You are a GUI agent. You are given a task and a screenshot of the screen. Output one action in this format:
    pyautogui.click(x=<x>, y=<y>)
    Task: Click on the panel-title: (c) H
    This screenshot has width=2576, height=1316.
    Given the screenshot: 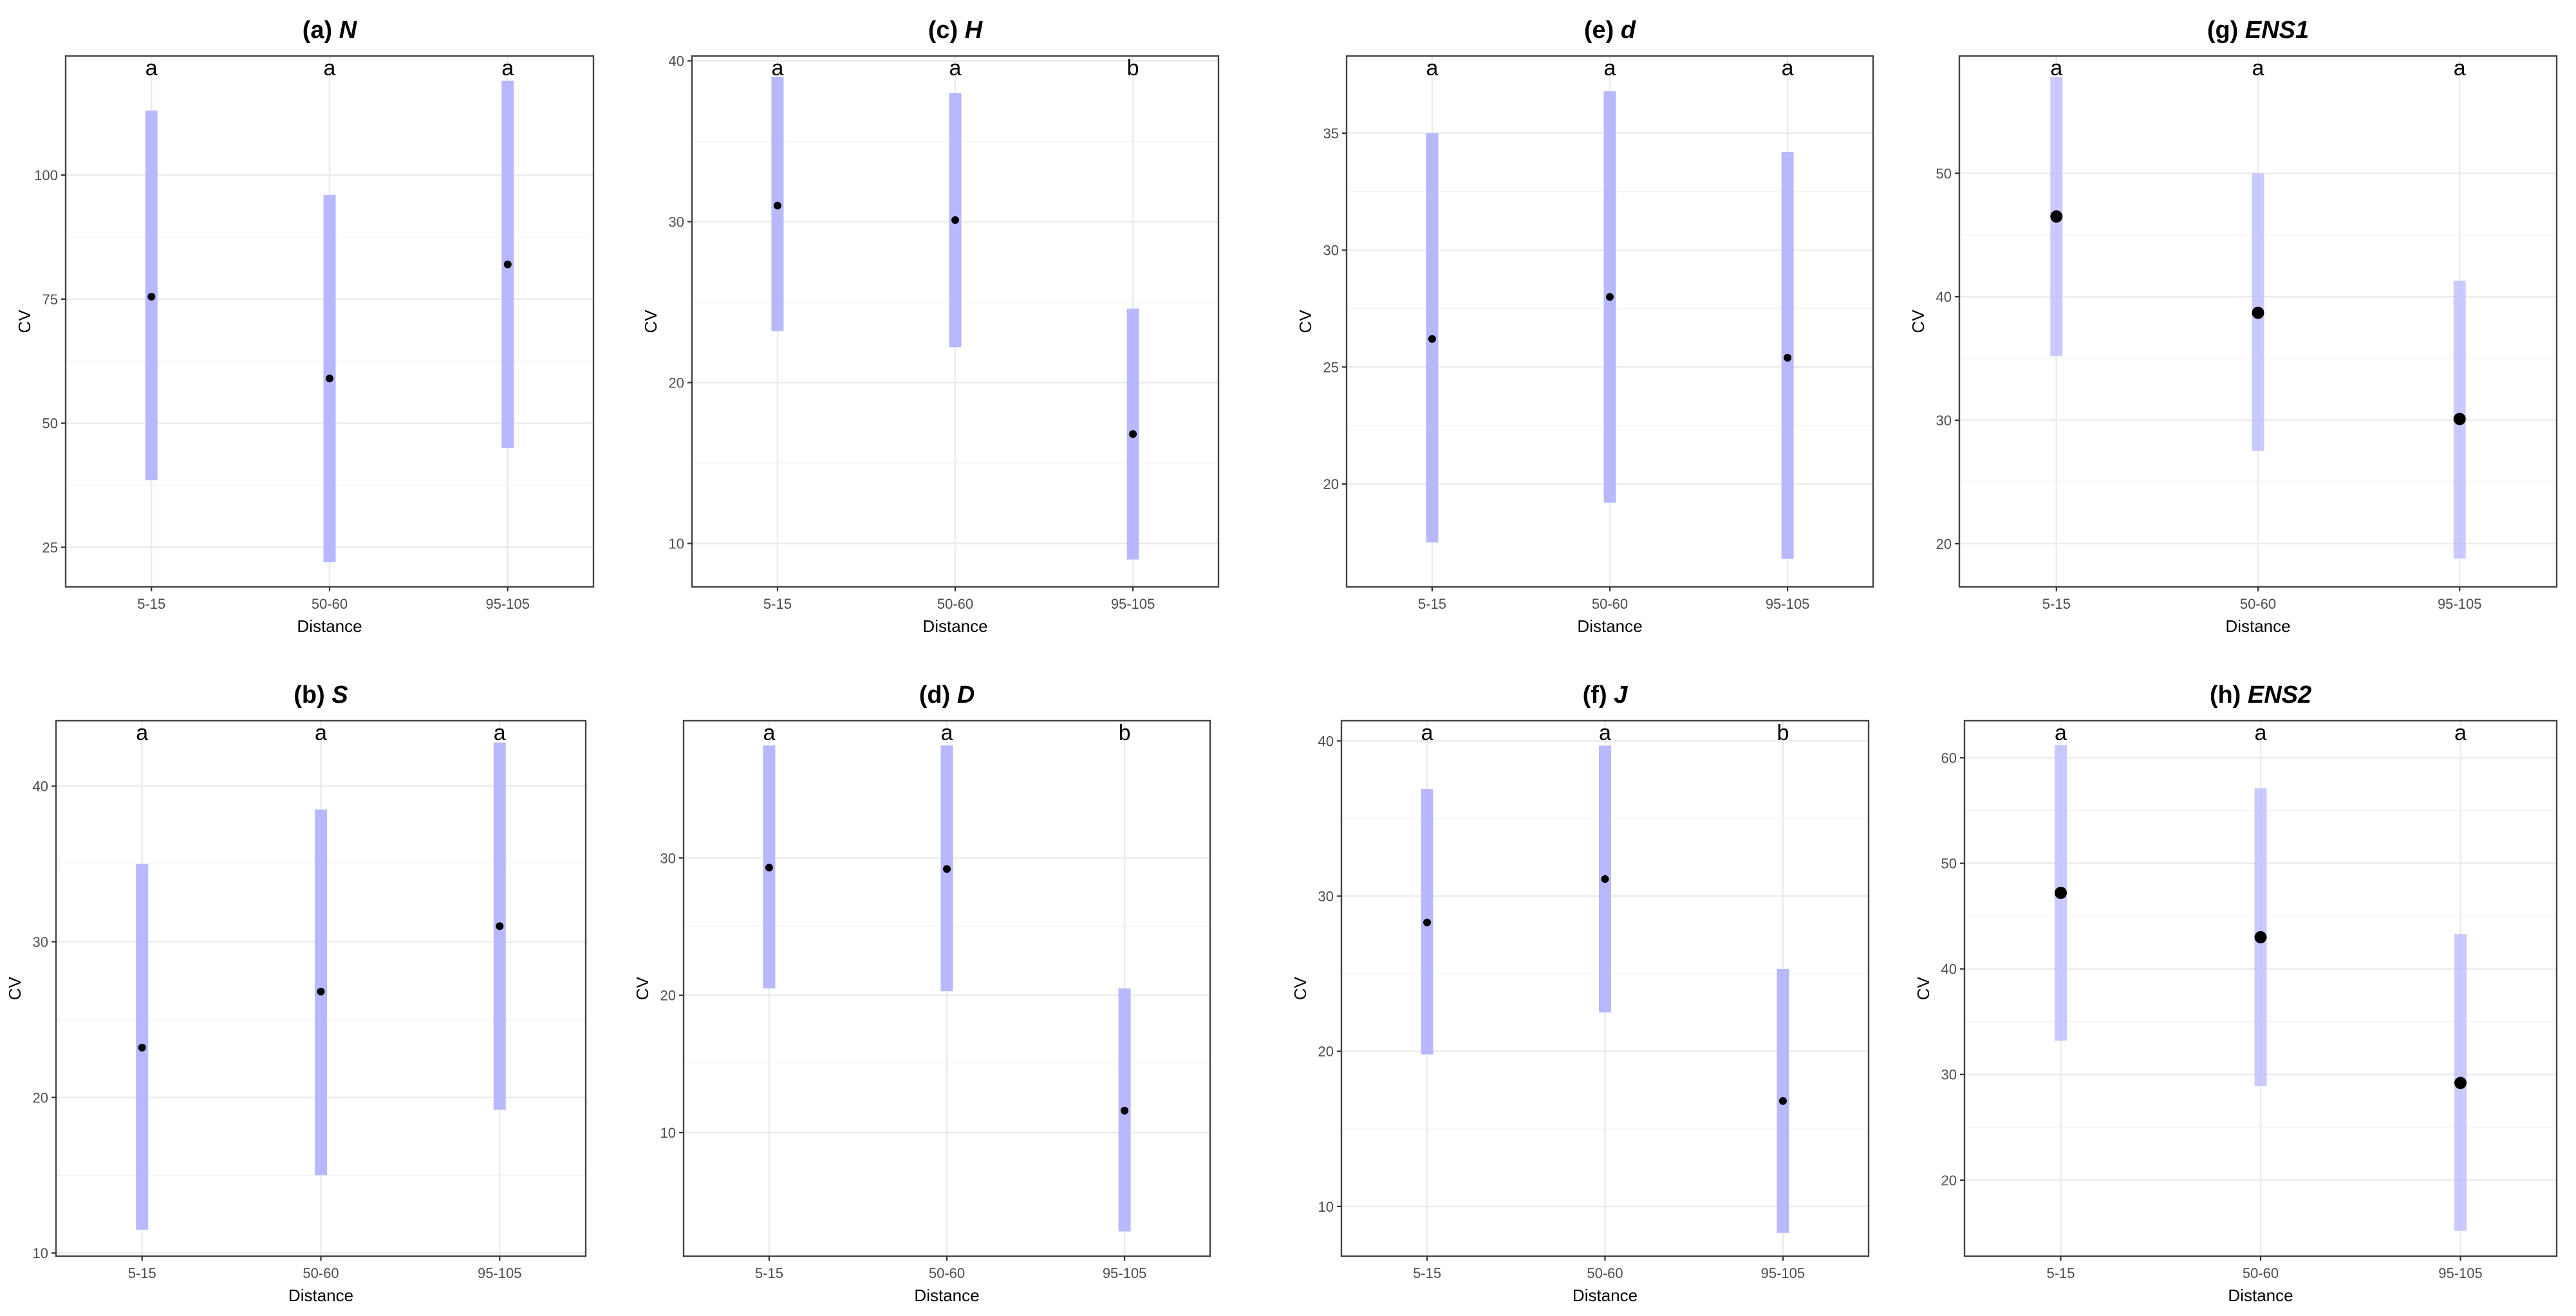 What is the action you would take?
    pyautogui.click(x=956, y=30)
    